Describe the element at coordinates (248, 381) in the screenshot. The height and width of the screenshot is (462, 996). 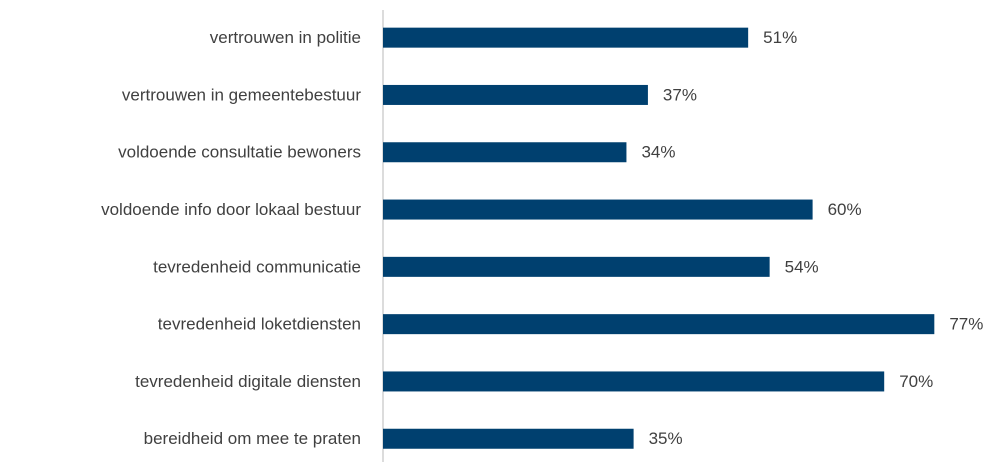
I see `category-label: tevredenheid digitale diensten` at that location.